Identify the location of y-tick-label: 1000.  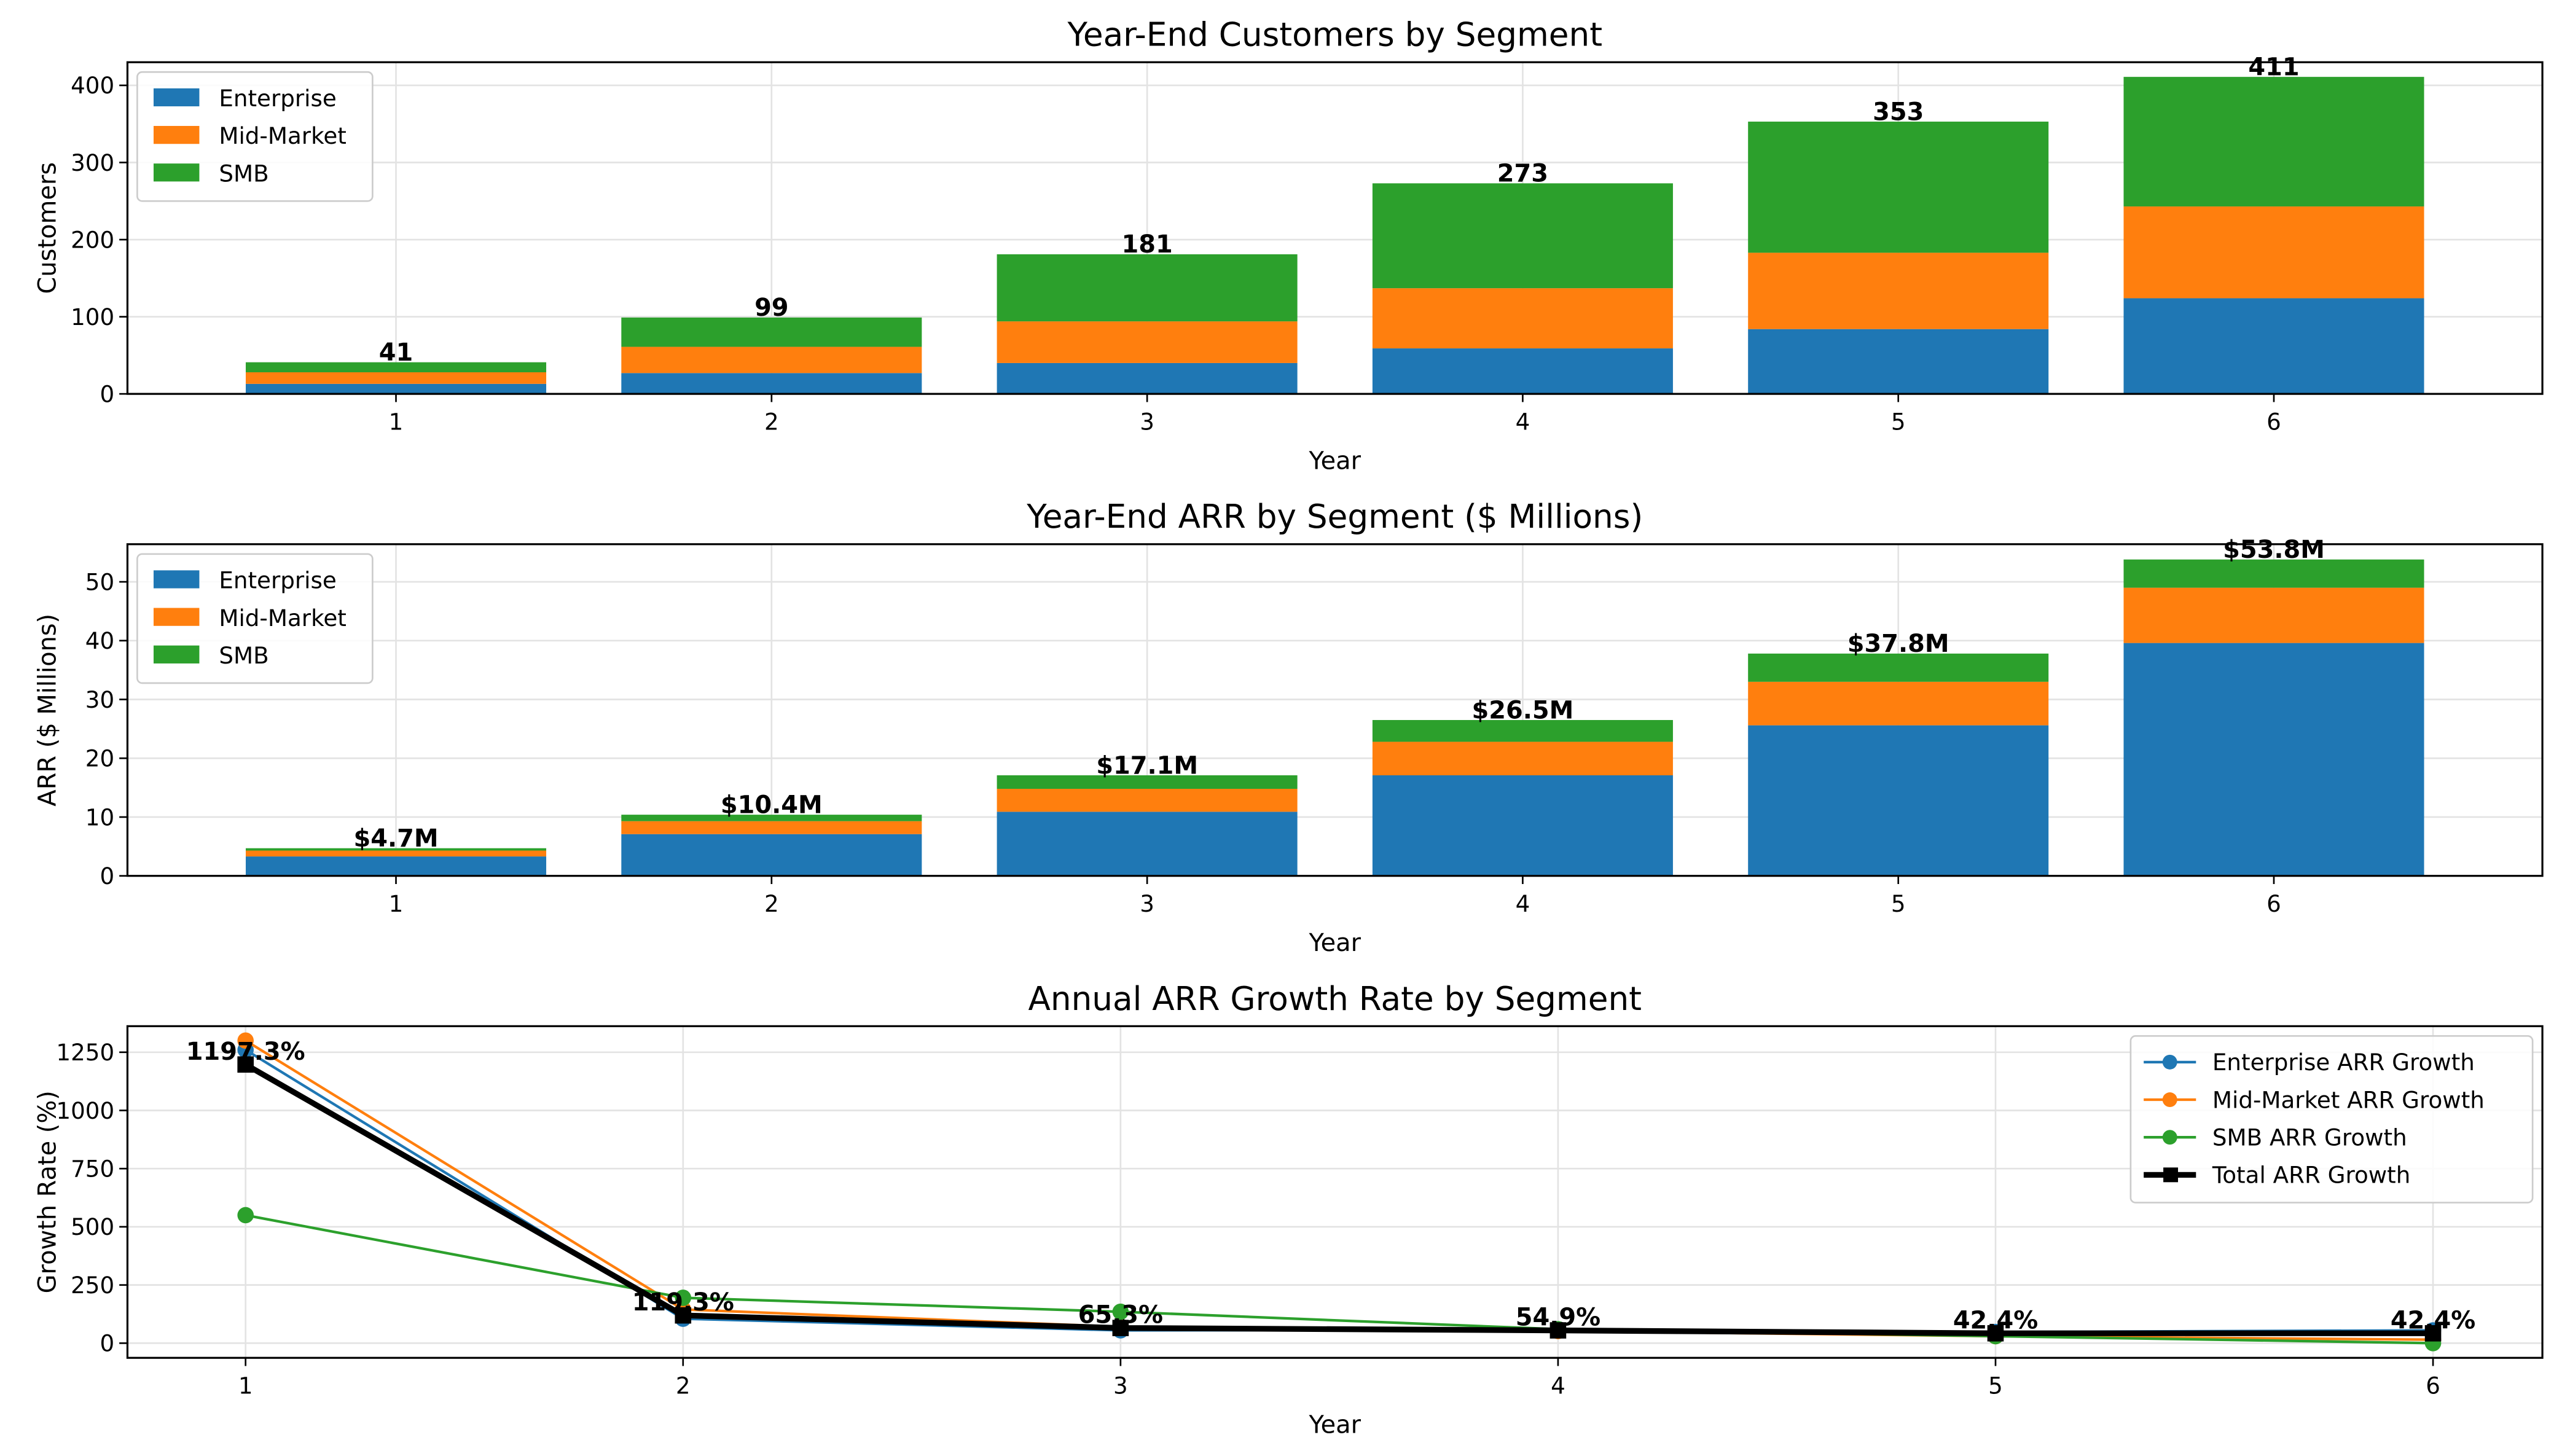
(85, 1110).